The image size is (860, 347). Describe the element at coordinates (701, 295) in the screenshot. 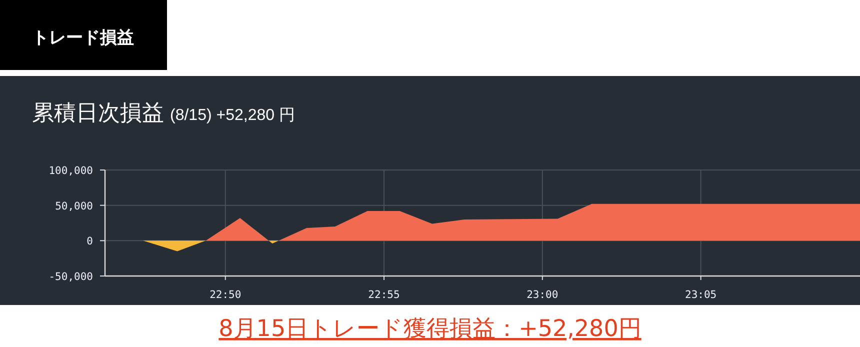

I see `x-tick-label: 23:05` at that location.